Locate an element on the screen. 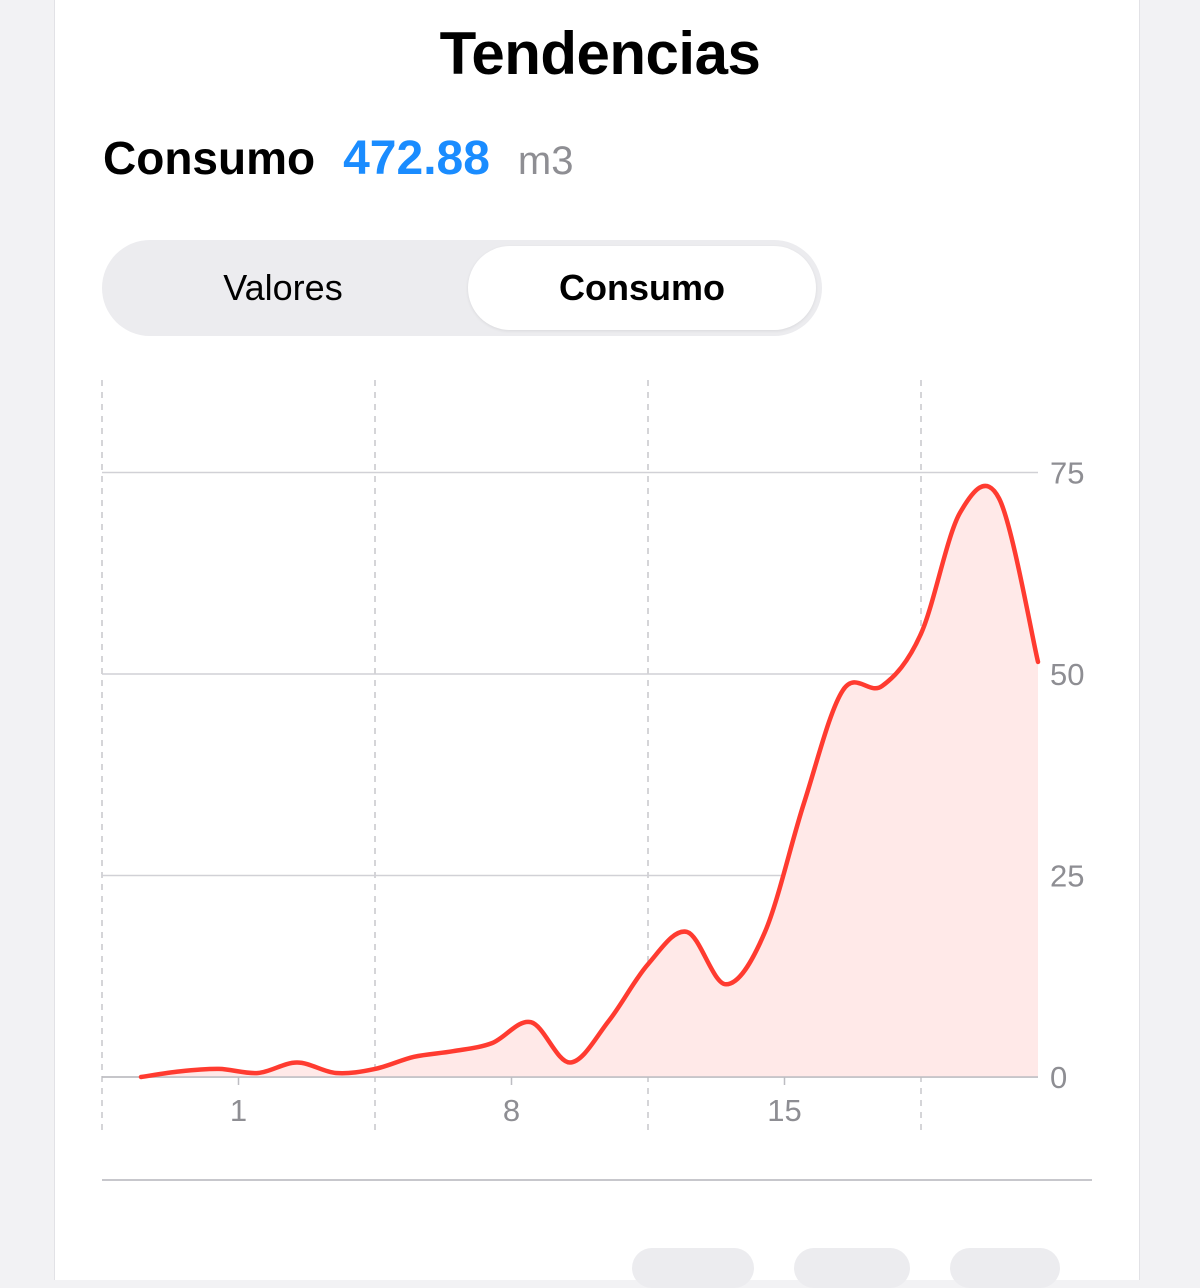 This screenshot has width=1200, height=1288. x-tick-label: 1 is located at coordinates (238, 1110).